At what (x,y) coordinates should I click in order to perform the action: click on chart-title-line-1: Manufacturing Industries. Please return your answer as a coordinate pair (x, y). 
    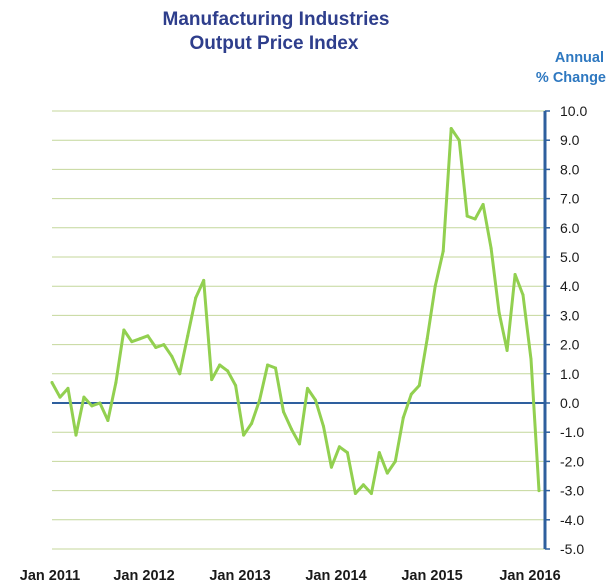
    Looking at the image, I should click on (276, 19).